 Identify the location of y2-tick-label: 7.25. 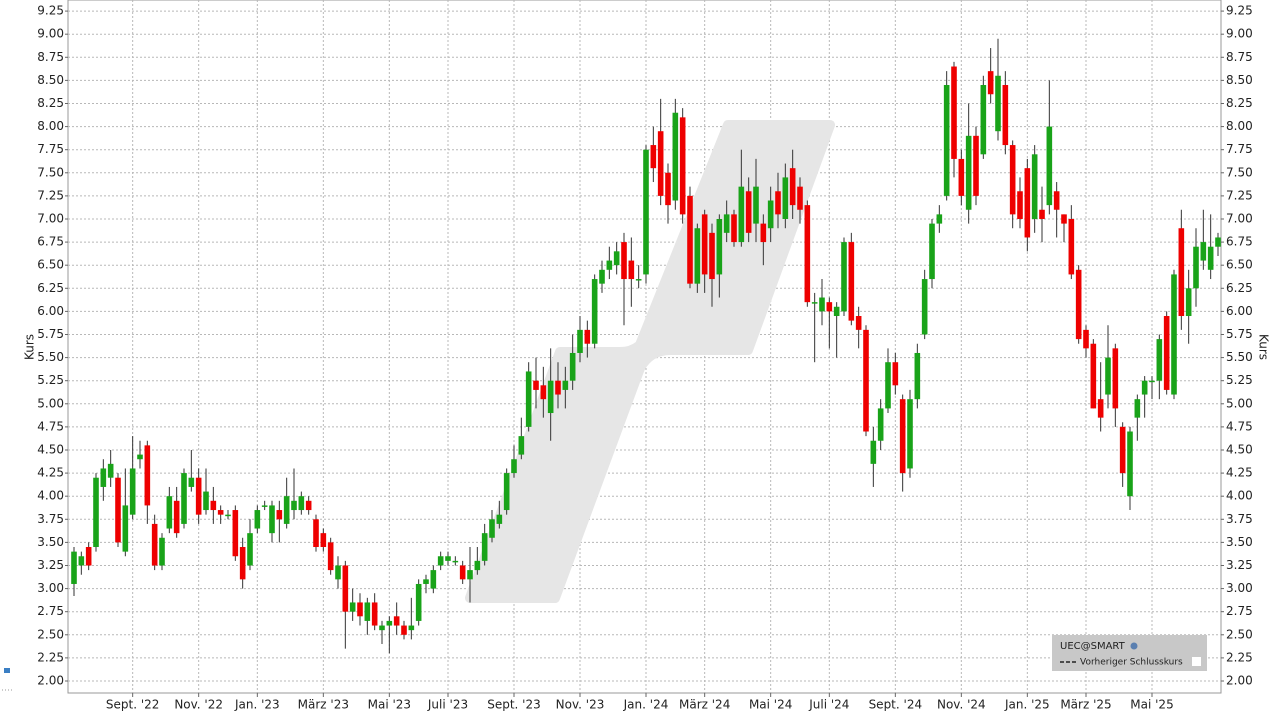
(1239, 195).